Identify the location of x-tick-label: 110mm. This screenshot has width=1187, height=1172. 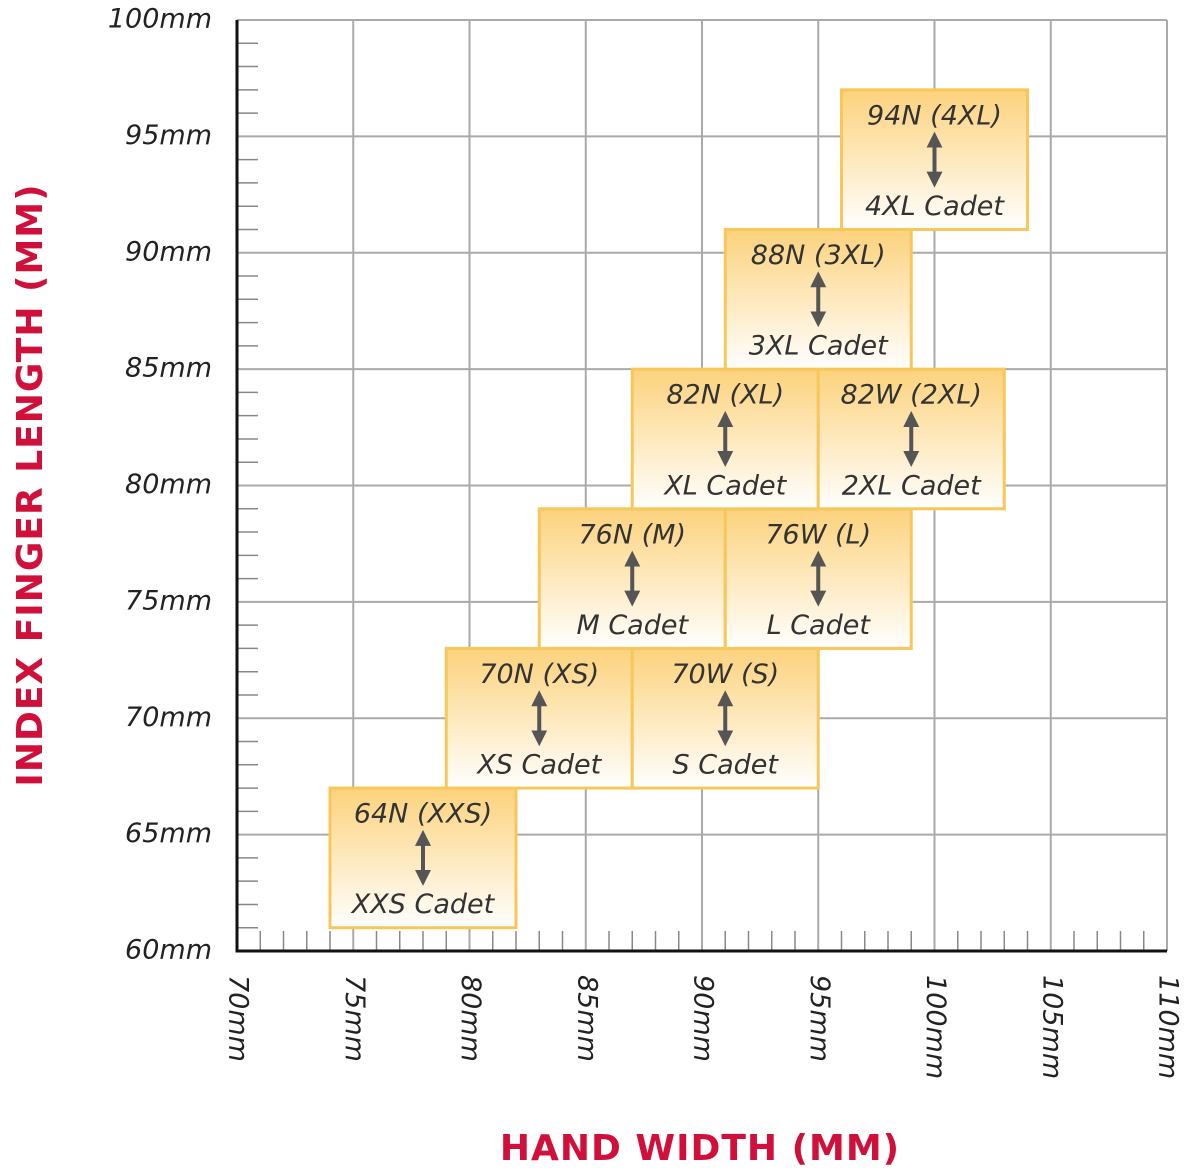
(1168, 1027).